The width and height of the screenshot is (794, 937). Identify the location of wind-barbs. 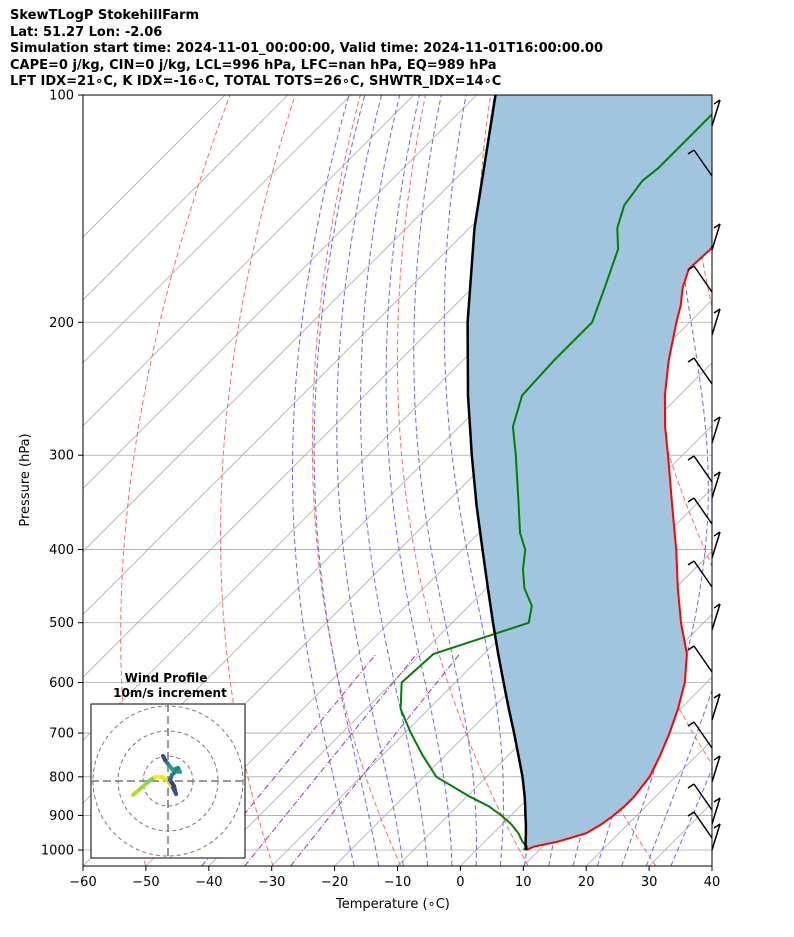
(704, 475).